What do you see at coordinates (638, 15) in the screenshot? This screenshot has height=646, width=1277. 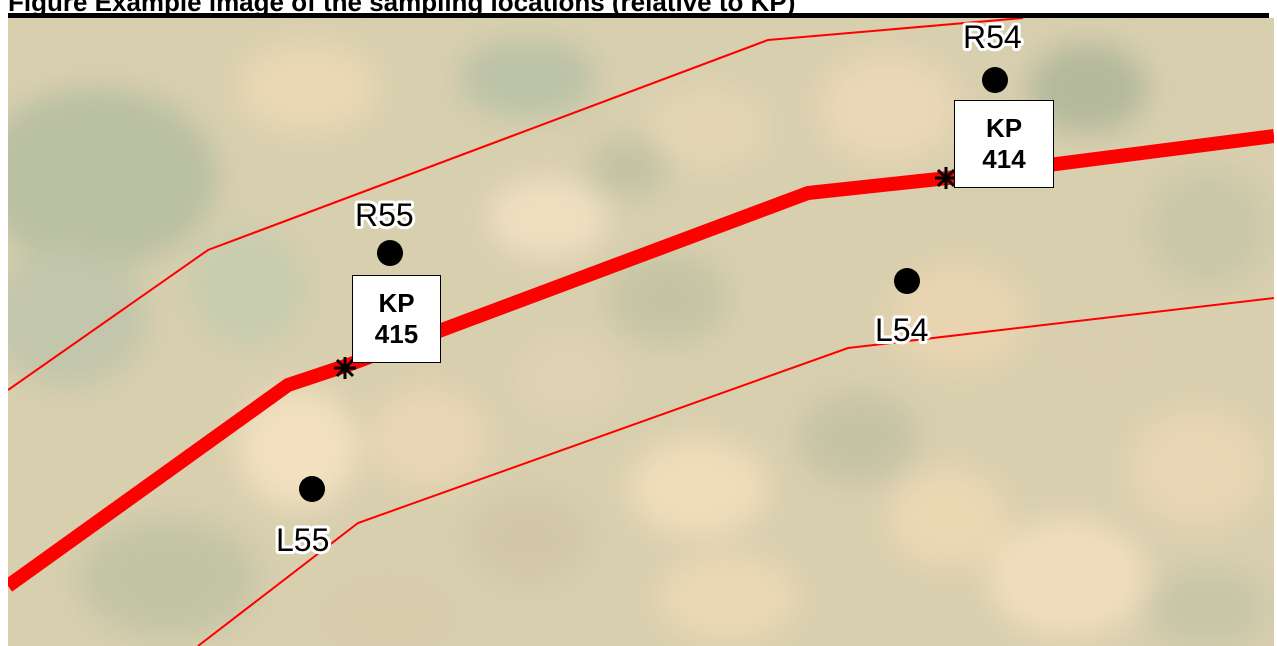 I see `caption-divider` at bounding box center [638, 15].